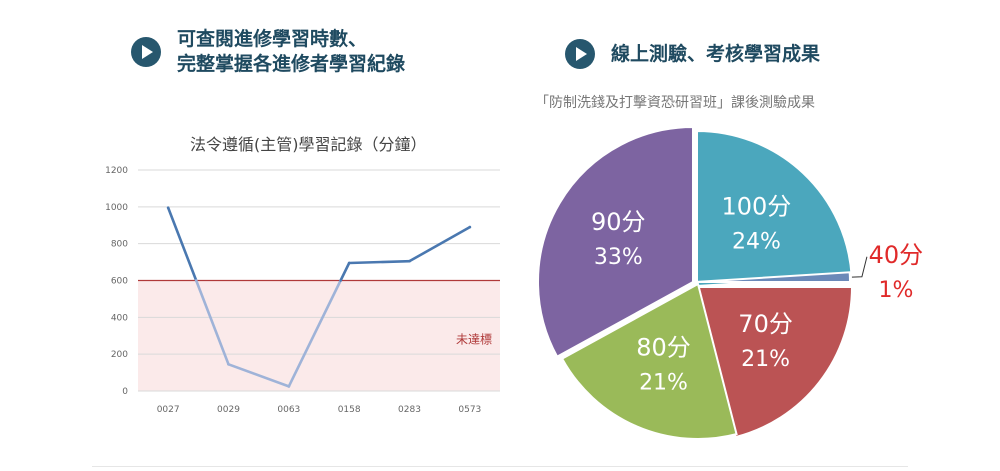 This screenshot has height=471, width=1000. I want to click on pie-chart-subtitle: 「防制洗錢及打擊資恐研習班」課後測驗成果, so click(675, 103).